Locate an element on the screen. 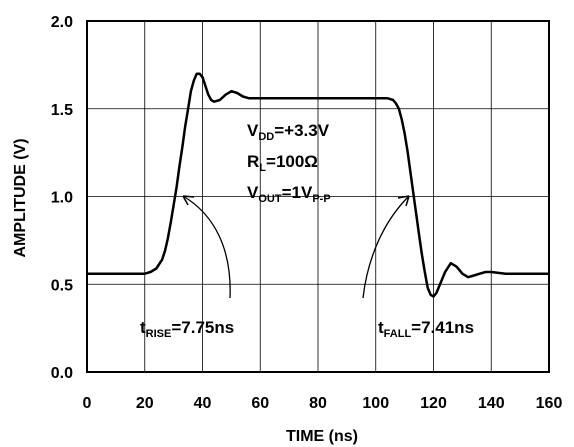  x-tick-label: 0 is located at coordinates (87, 403).